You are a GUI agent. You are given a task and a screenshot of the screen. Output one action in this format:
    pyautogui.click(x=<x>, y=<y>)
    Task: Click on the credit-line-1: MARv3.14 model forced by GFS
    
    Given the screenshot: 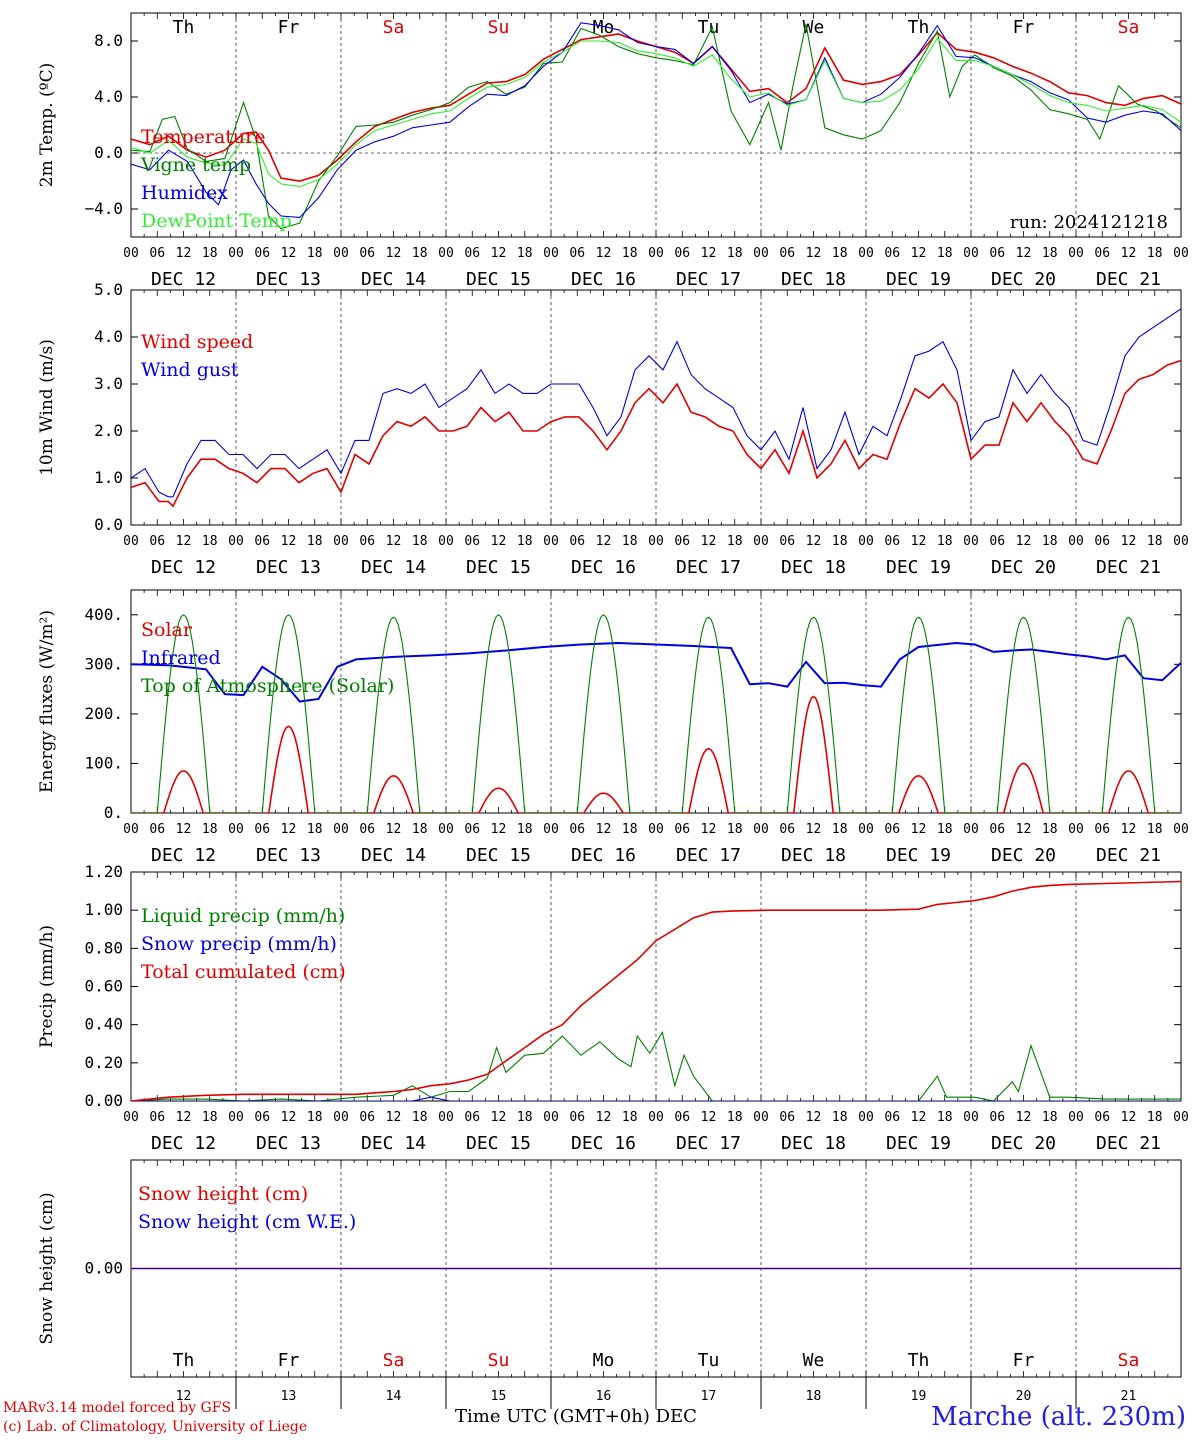 What is the action you would take?
    pyautogui.click(x=117, y=1408)
    